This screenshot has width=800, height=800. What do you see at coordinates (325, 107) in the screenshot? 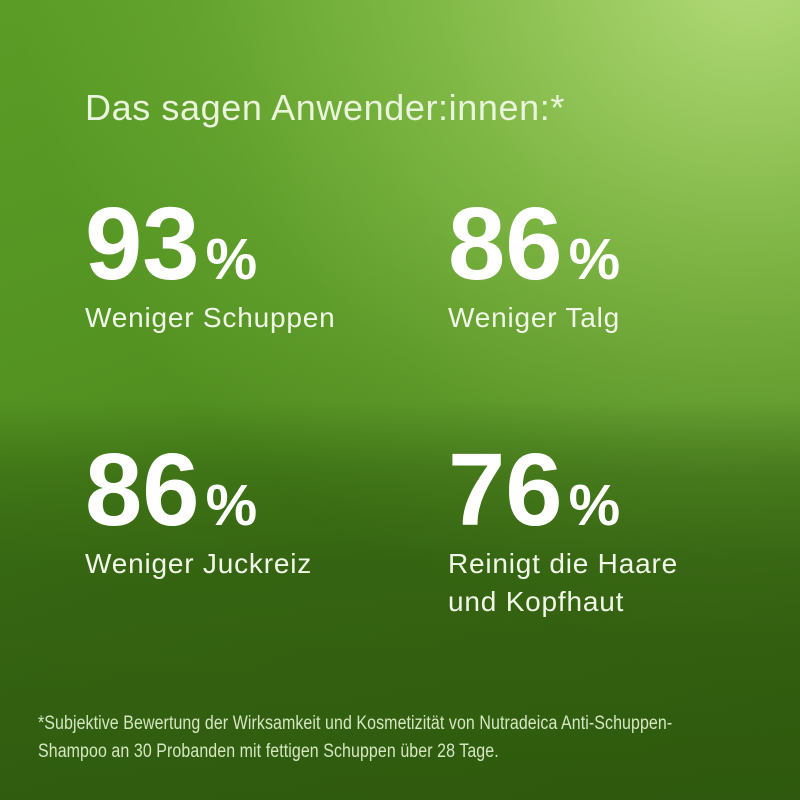
I see `page-title: Das sagen Anwender:innen:*` at bounding box center [325, 107].